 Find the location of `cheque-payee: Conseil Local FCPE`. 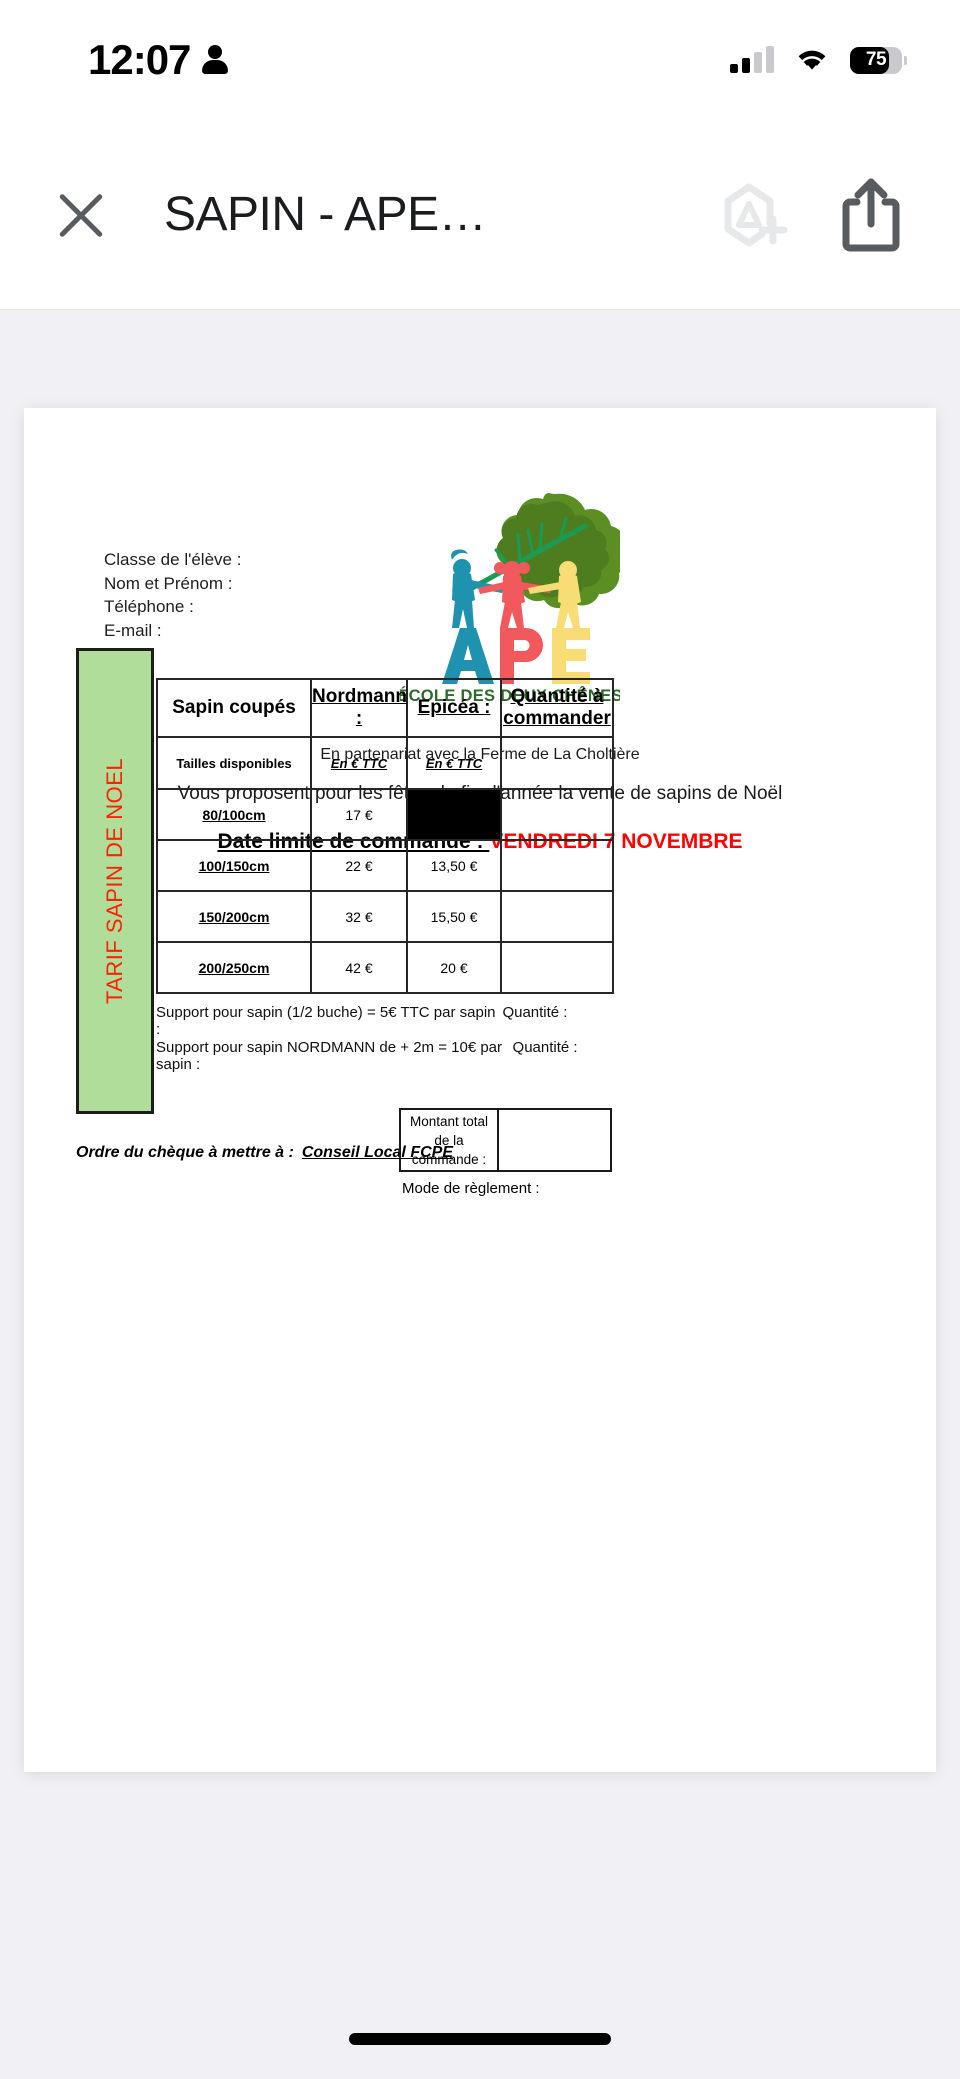

cheque-payee: Conseil Local FCPE is located at coordinates (377, 1152).